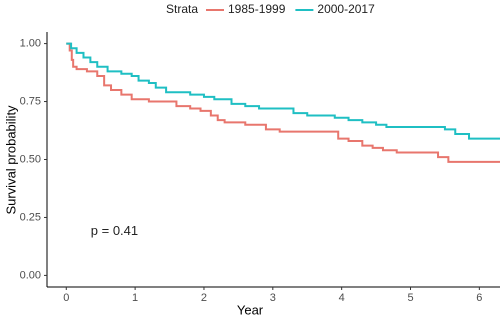  Describe the element at coordinates (250, 309) in the screenshot. I see `x-axis-title: Year` at that location.